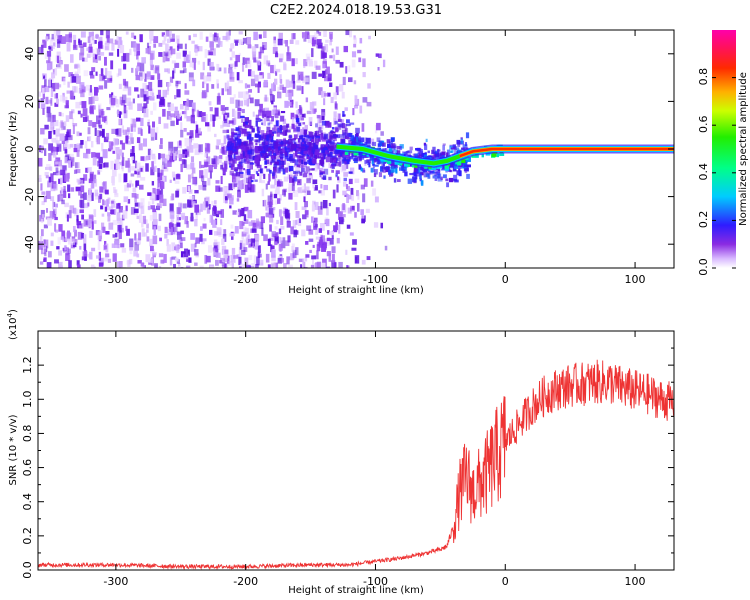 This screenshot has width=750, height=600. What do you see at coordinates (356, 10) in the screenshot?
I see `figure-title: C2E2.2024.018.19.53.G31` at bounding box center [356, 10].